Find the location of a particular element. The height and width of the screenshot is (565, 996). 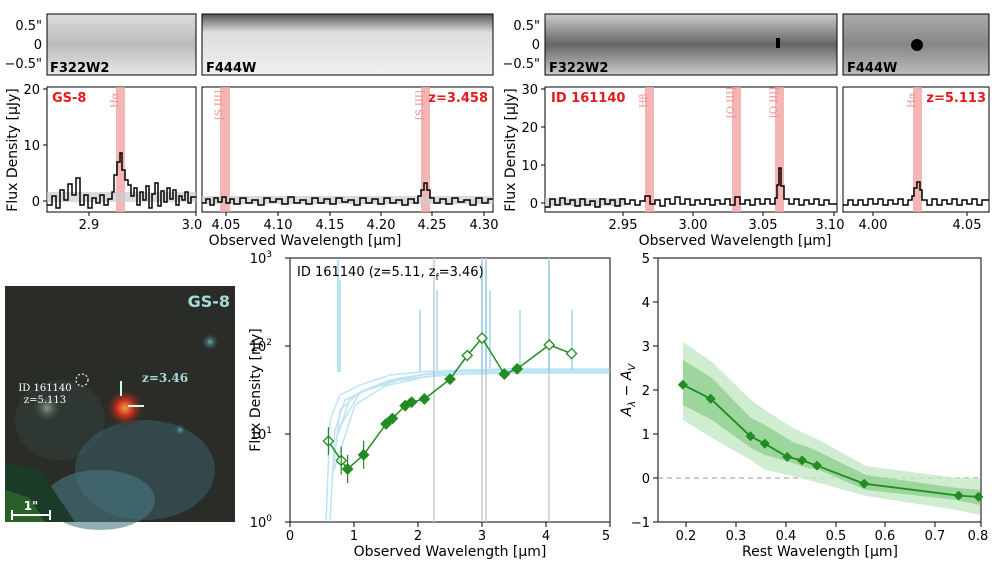

companion-galaxy is located at coordinates (47, 408).